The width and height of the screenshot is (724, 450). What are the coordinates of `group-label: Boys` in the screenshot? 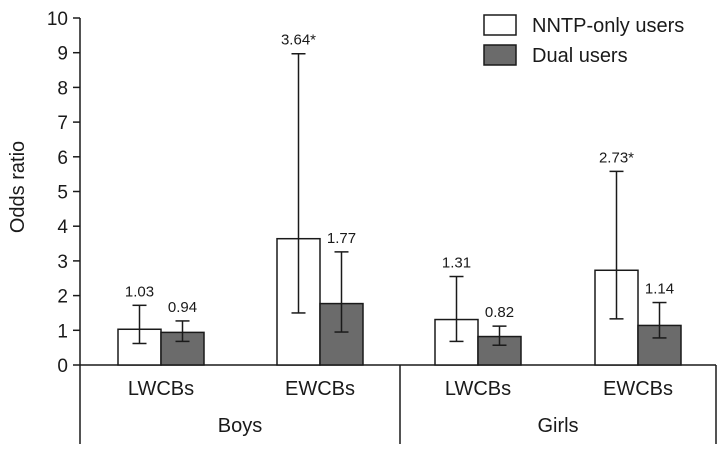 It's located at (240, 426).